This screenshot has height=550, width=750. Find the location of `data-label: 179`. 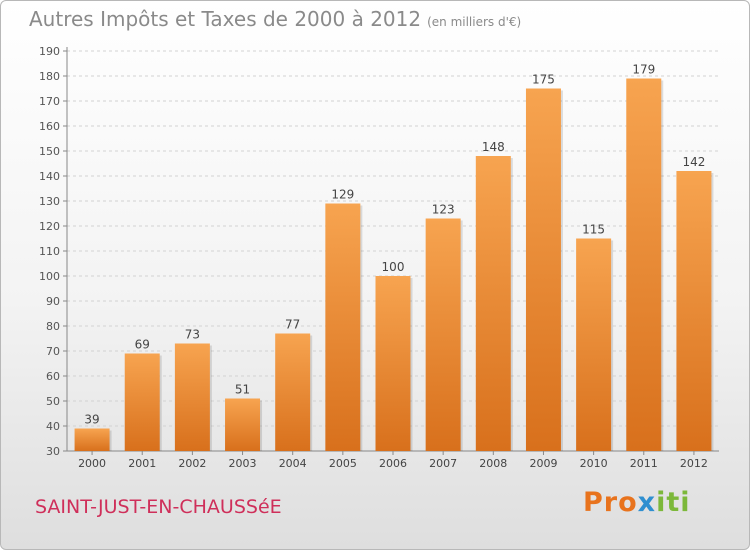

data-label: 179 is located at coordinates (643, 70).